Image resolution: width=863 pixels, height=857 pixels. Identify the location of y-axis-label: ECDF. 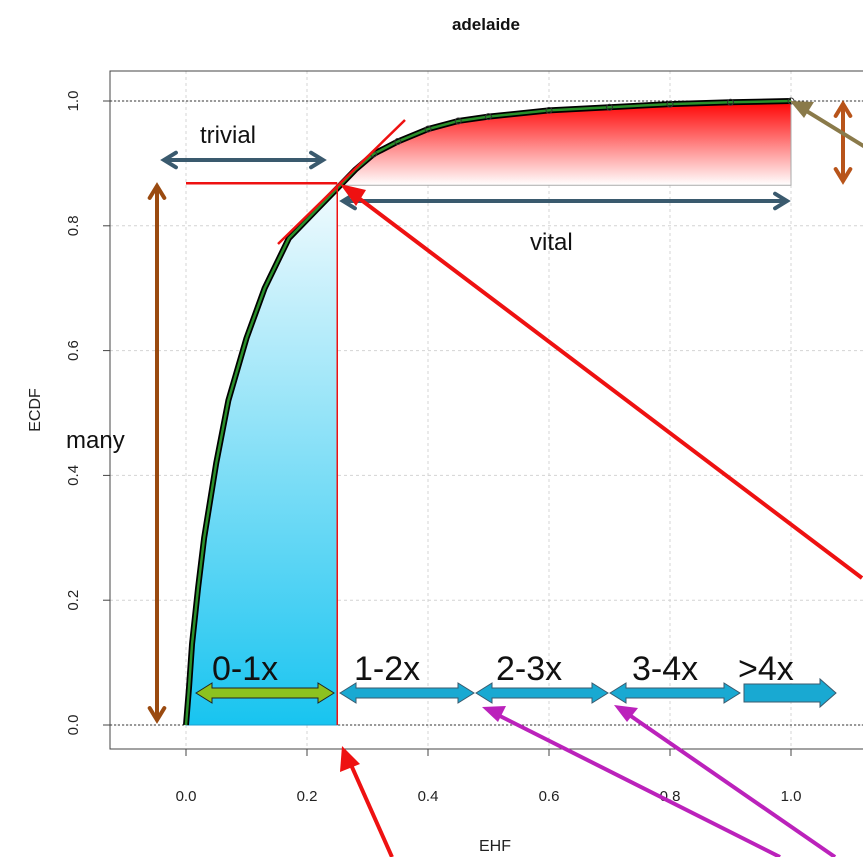
(35, 410).